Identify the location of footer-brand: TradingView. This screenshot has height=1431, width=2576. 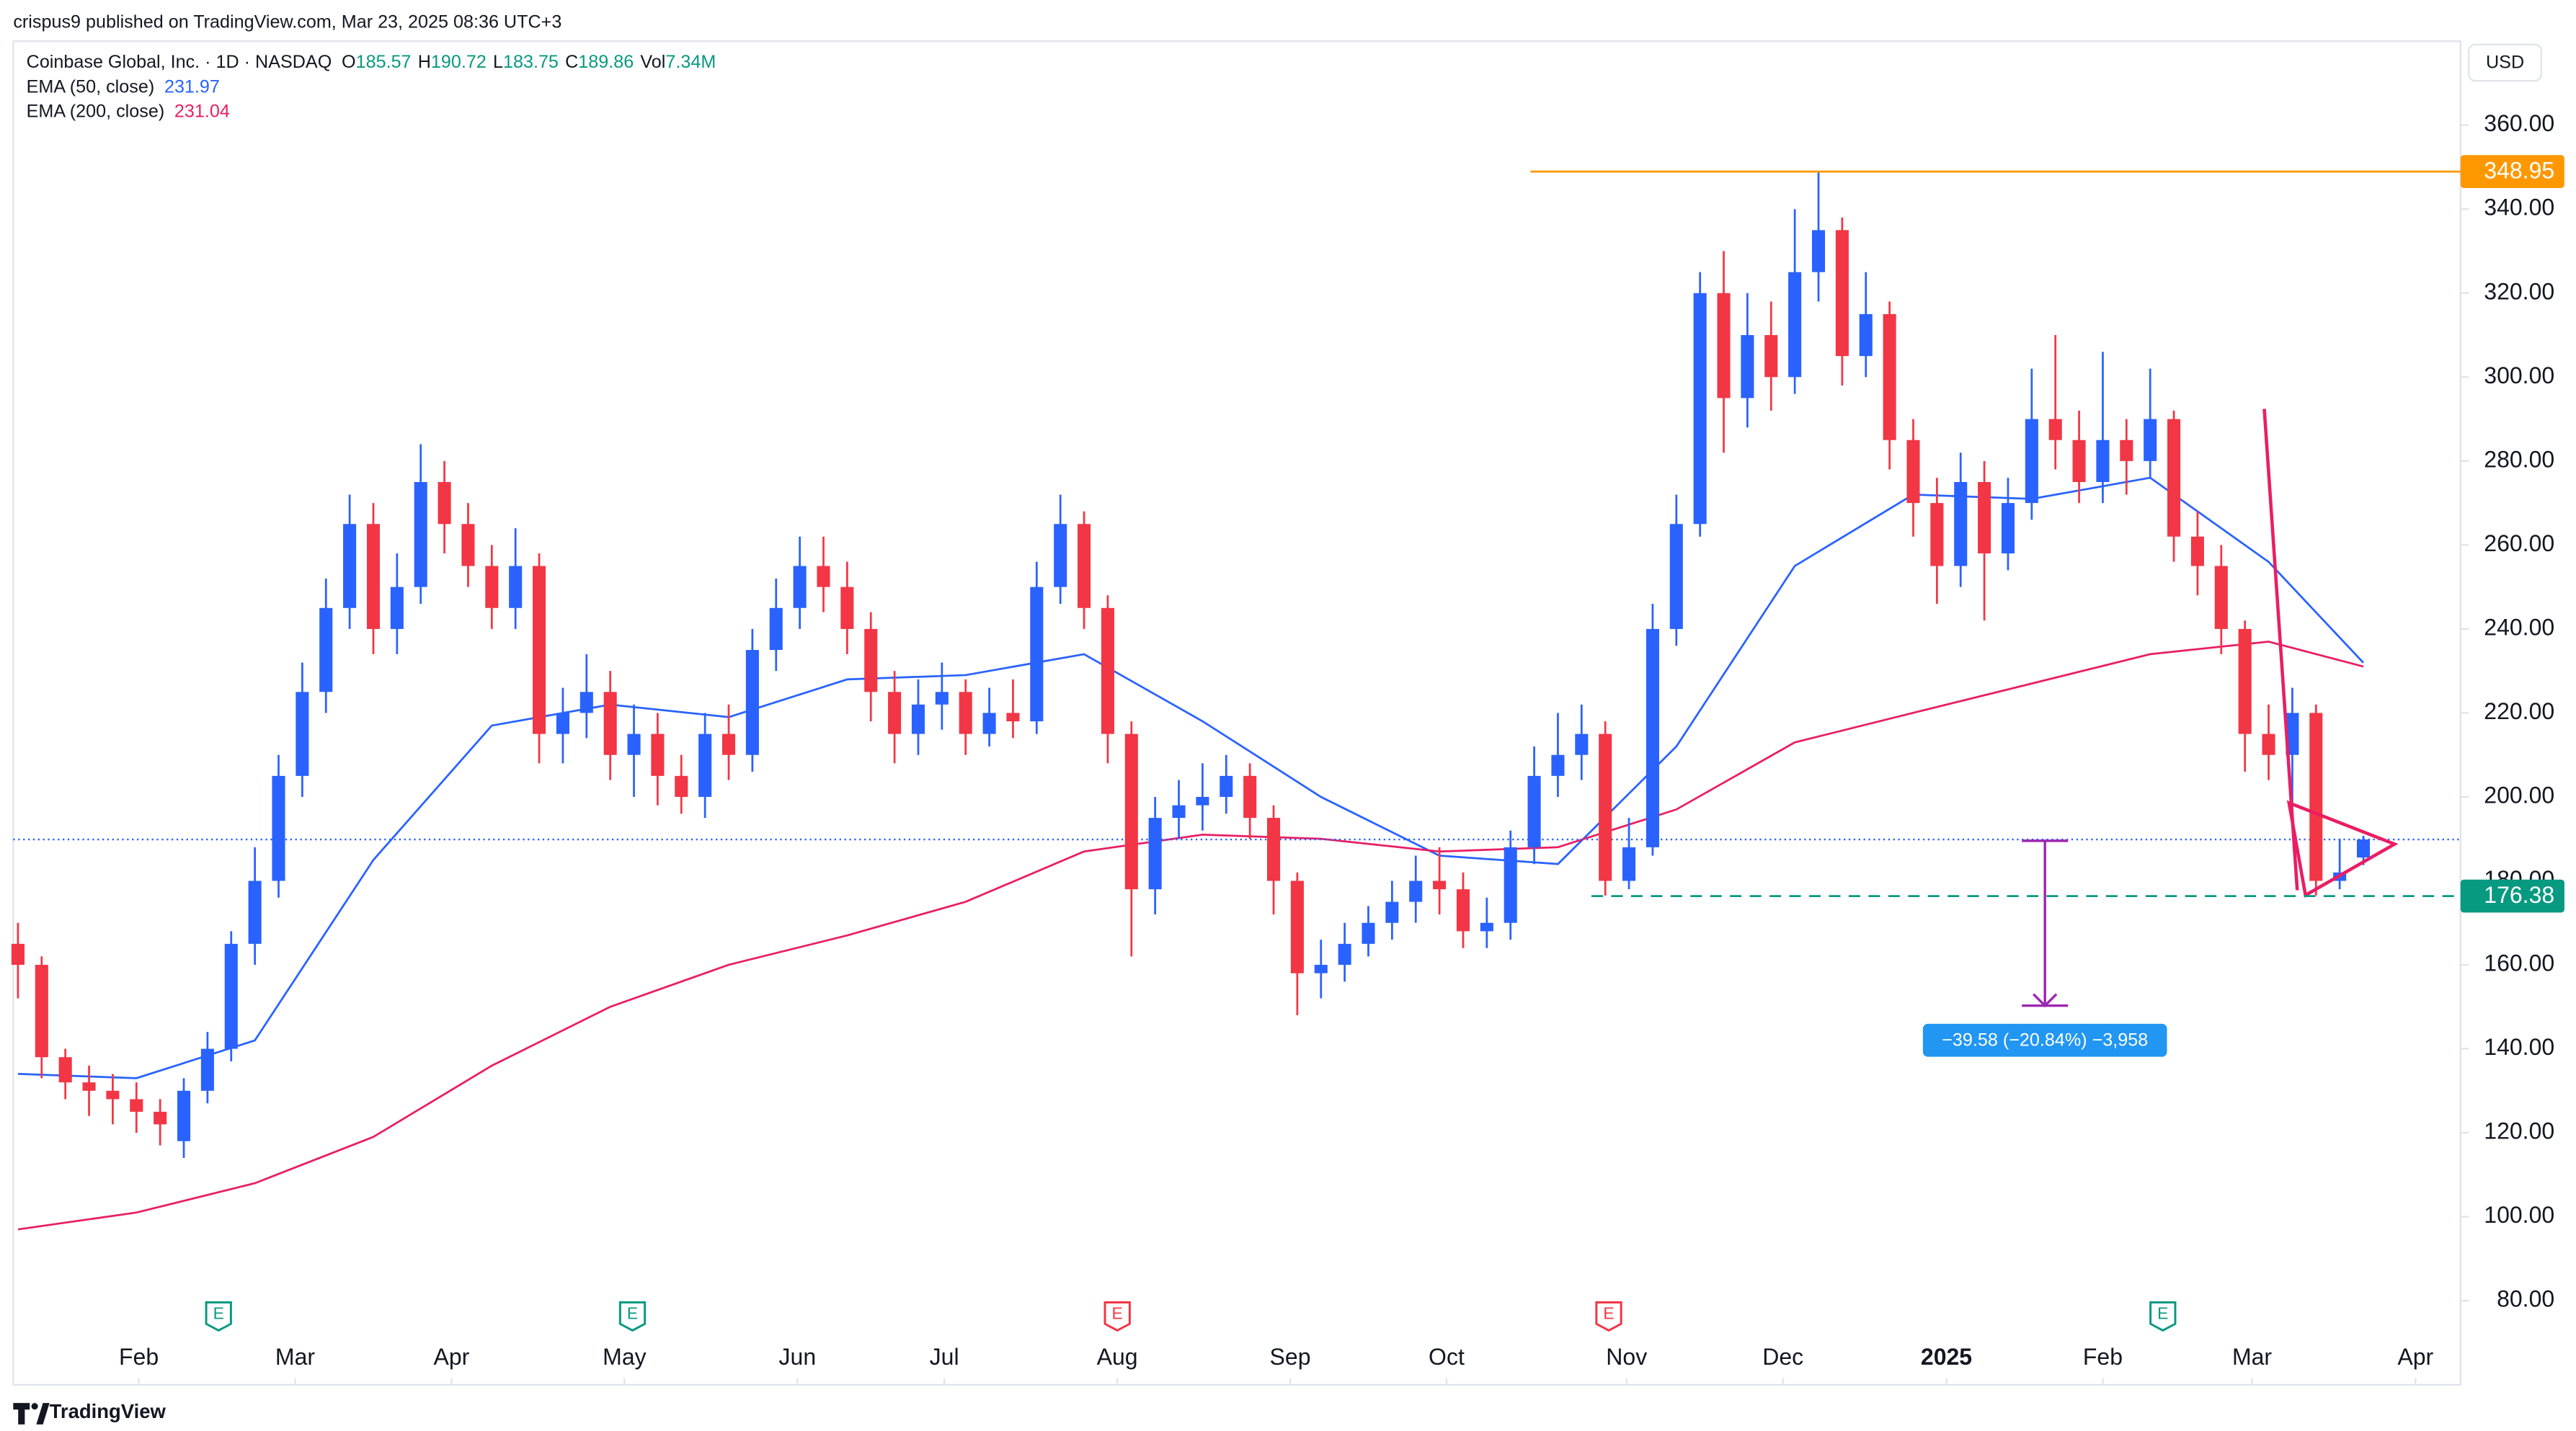
(108, 1411).